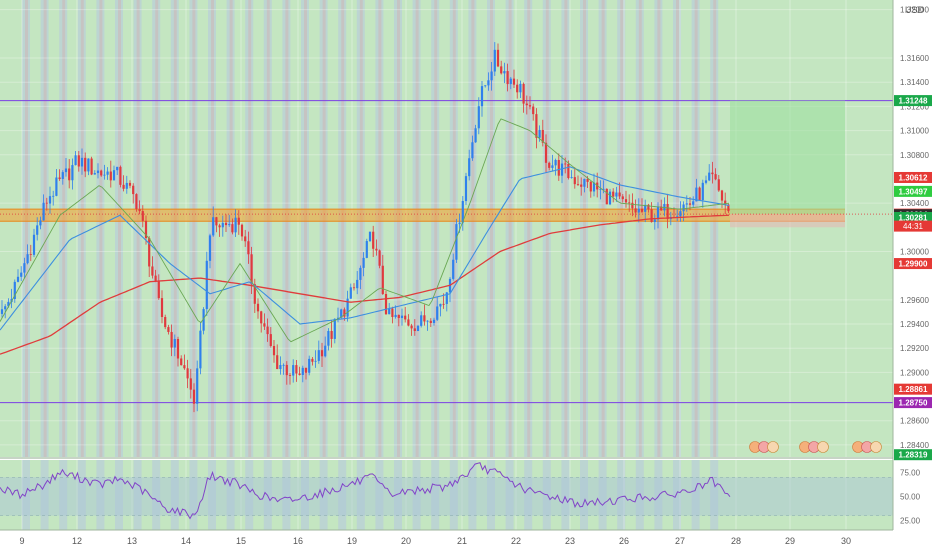 This screenshot has width=932, height=555. What do you see at coordinates (913, 177) in the screenshot?
I see `price-axis-label: 1.30612` at bounding box center [913, 177].